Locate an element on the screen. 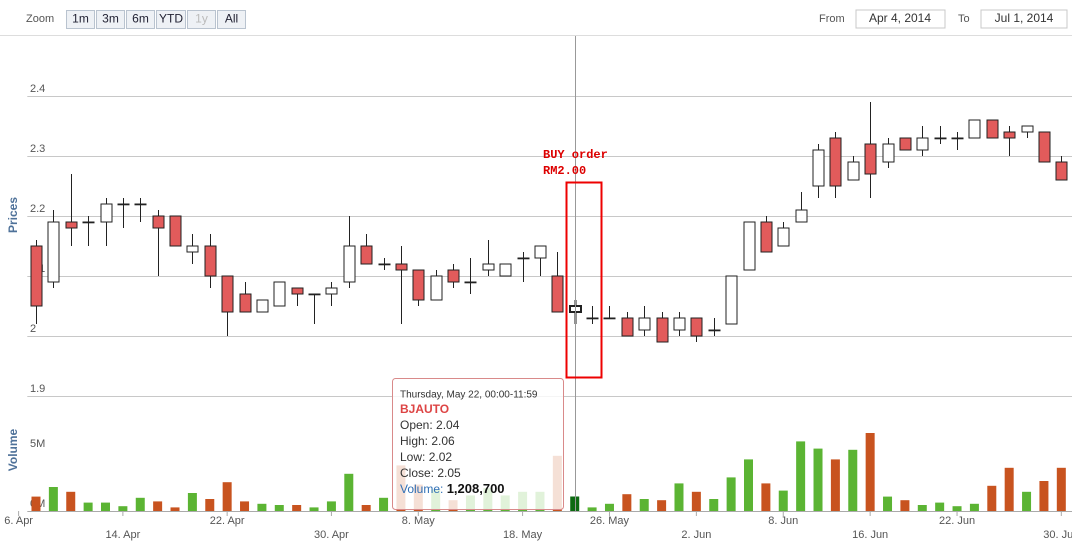 This screenshot has height=545, width=1072. zoom-button: All is located at coordinates (231, 19).